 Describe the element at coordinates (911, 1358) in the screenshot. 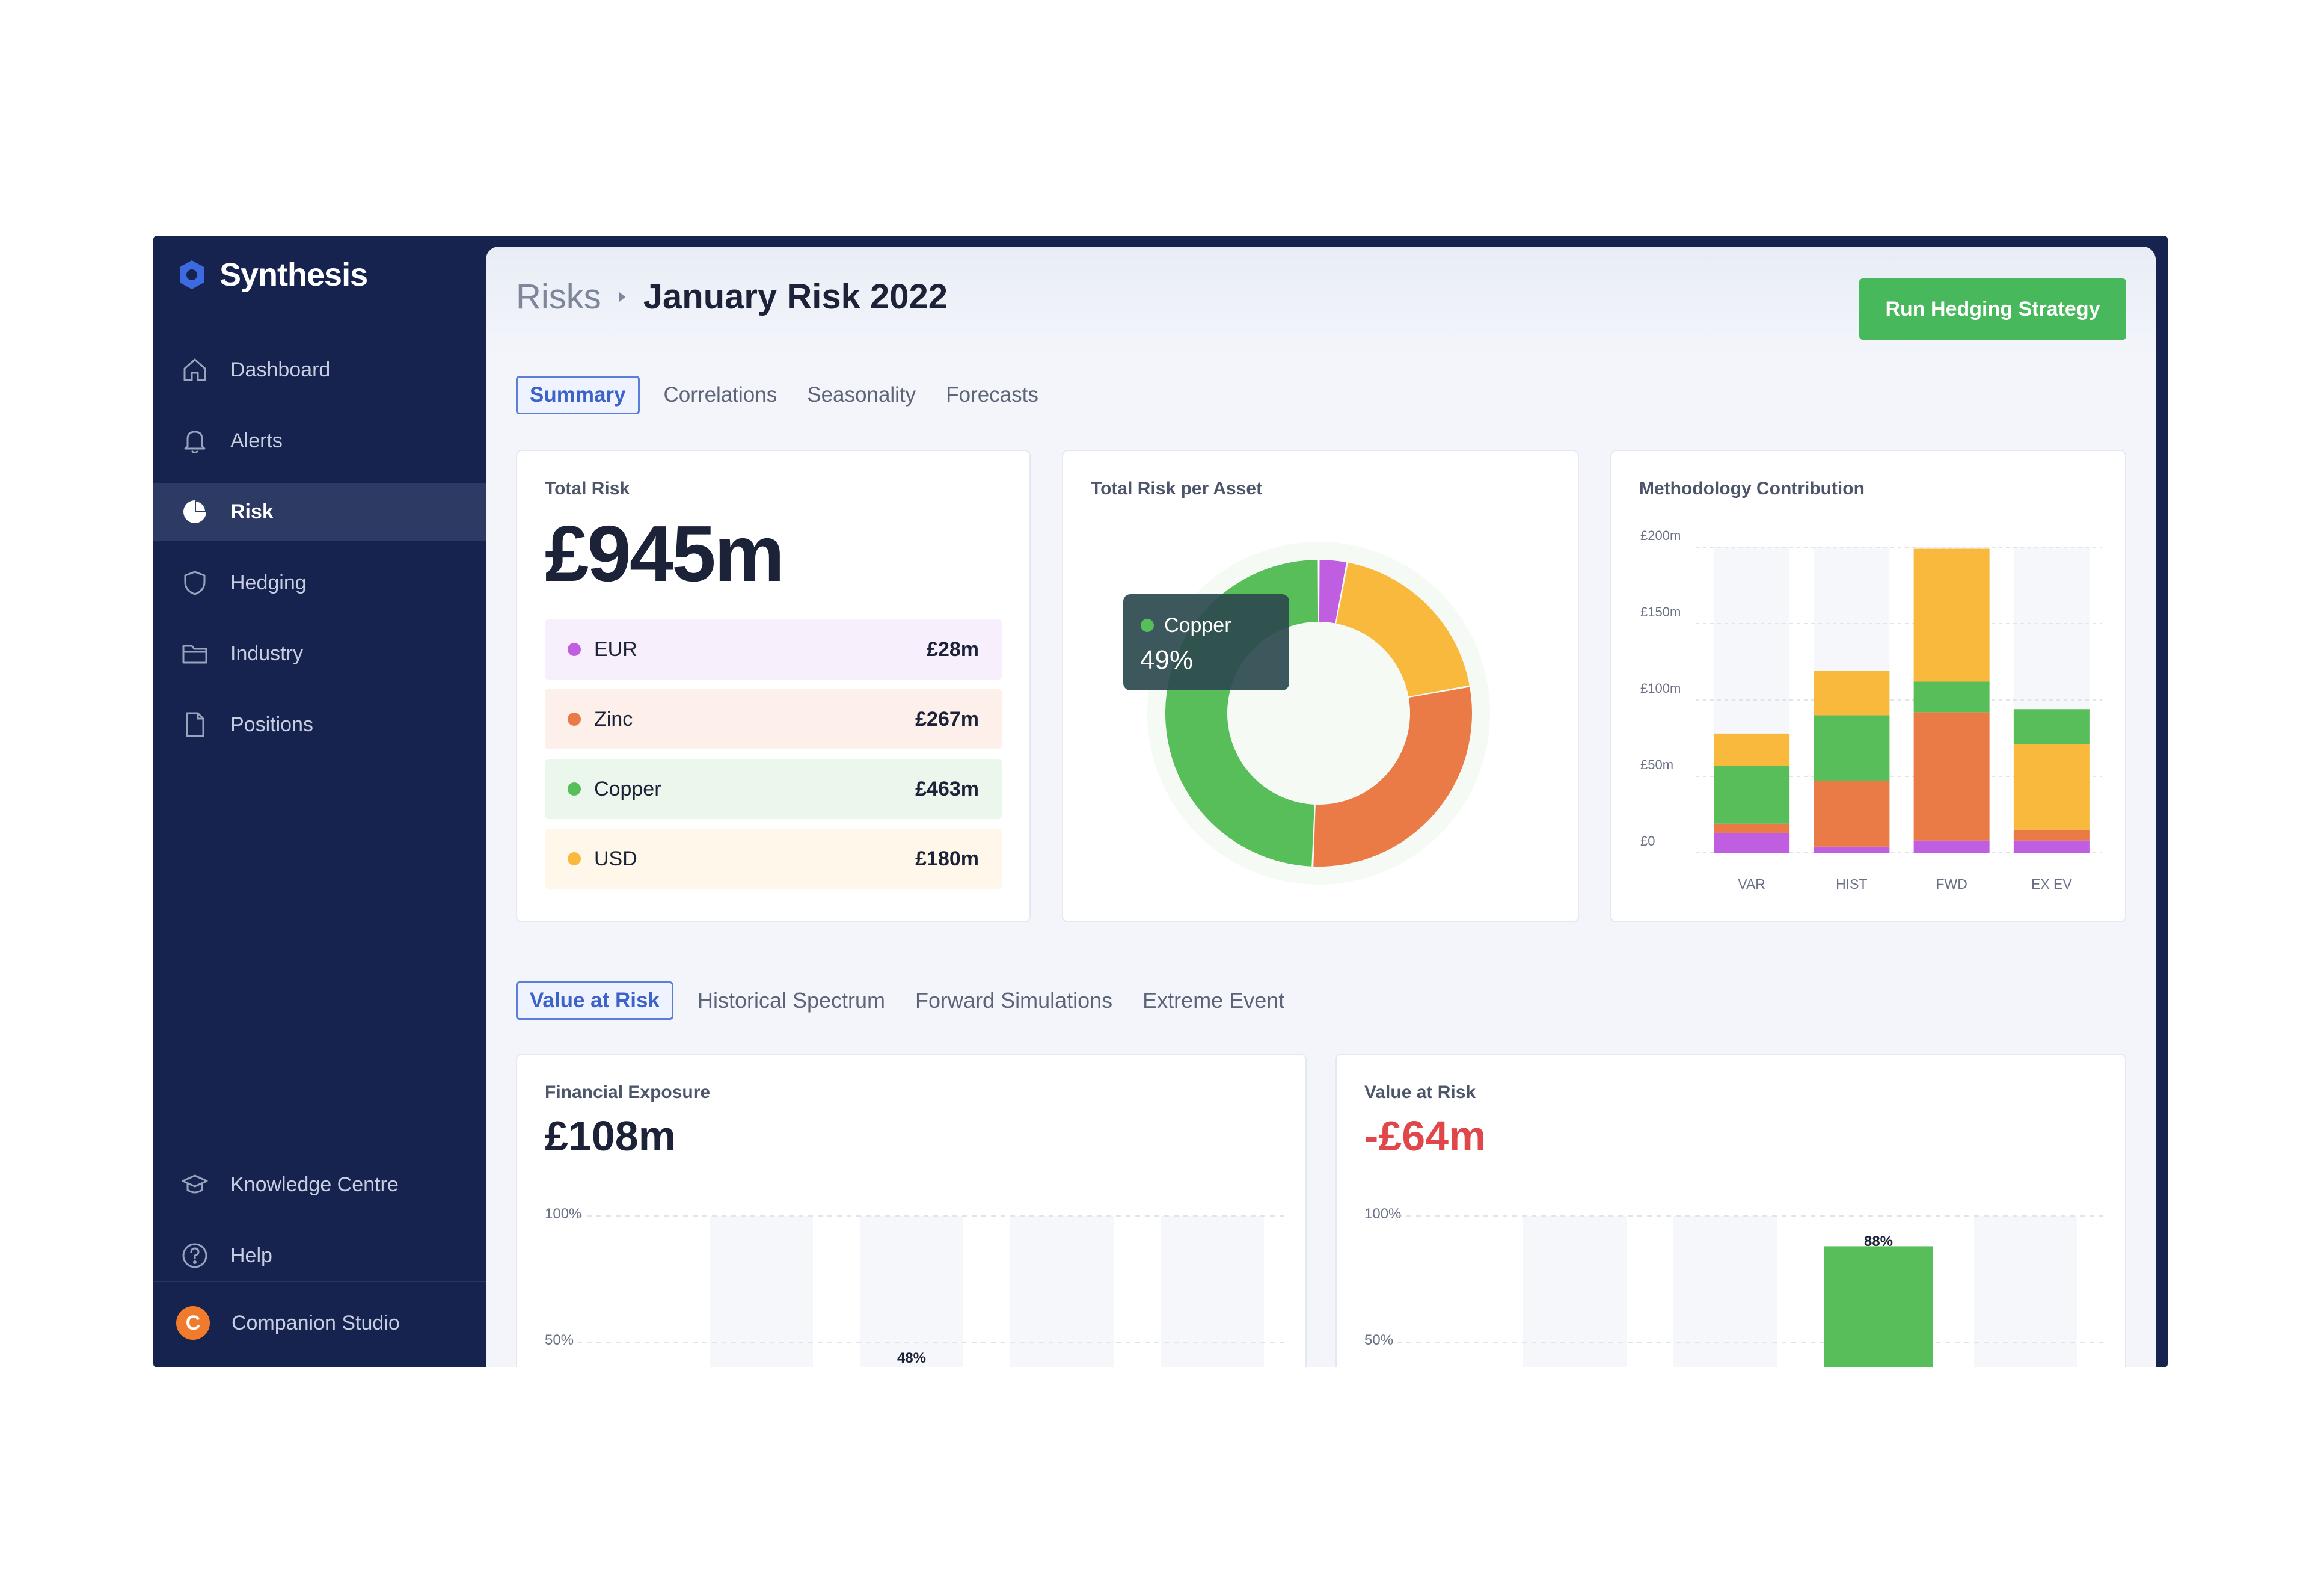

I see `bar-value-label: 48%` at that location.